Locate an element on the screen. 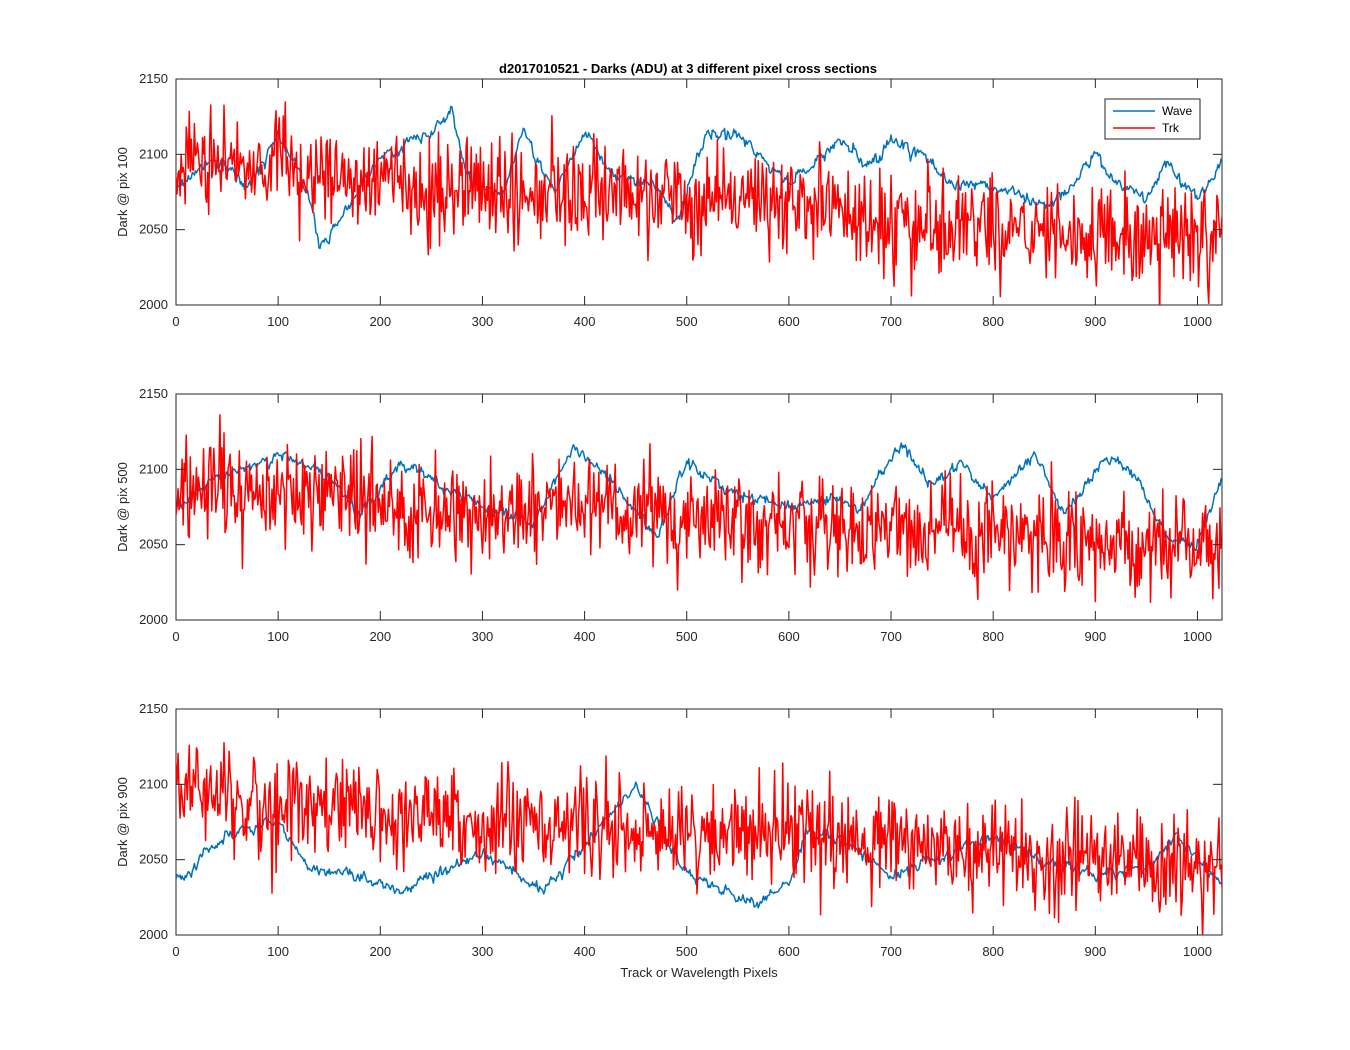  y-axis-label: Dark @ pix 900 is located at coordinates (122, 822).